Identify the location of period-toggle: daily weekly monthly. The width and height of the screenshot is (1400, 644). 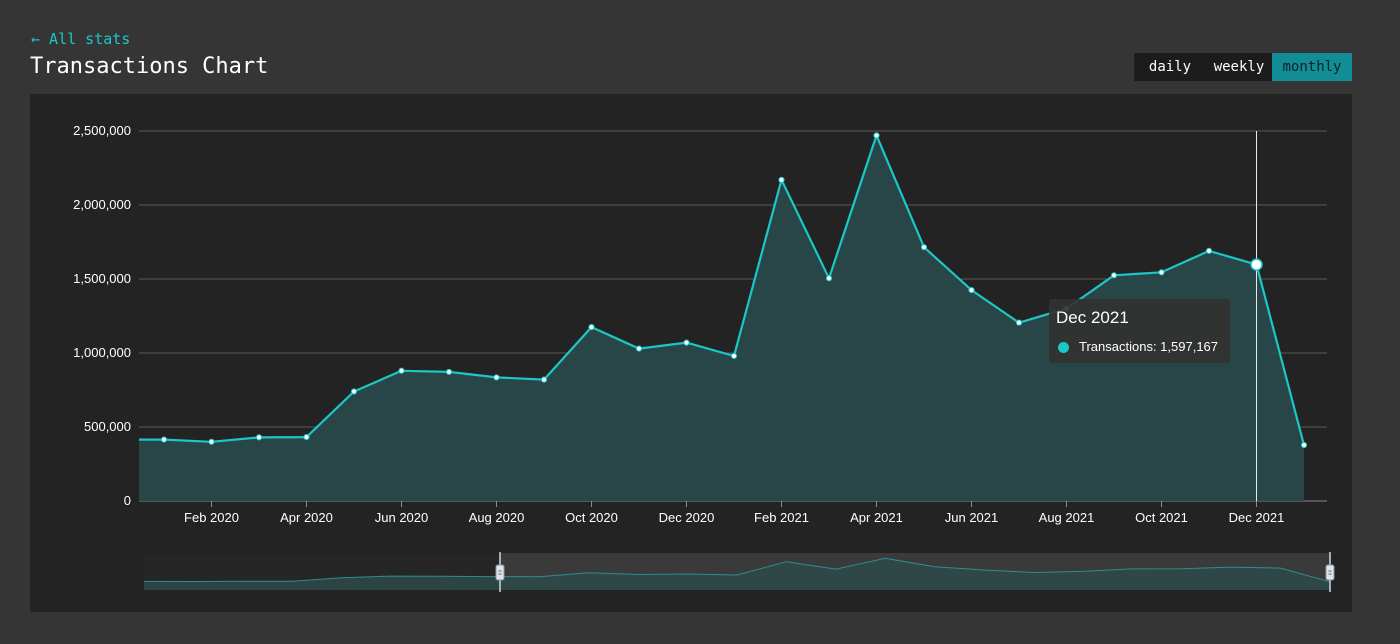
(1243, 67).